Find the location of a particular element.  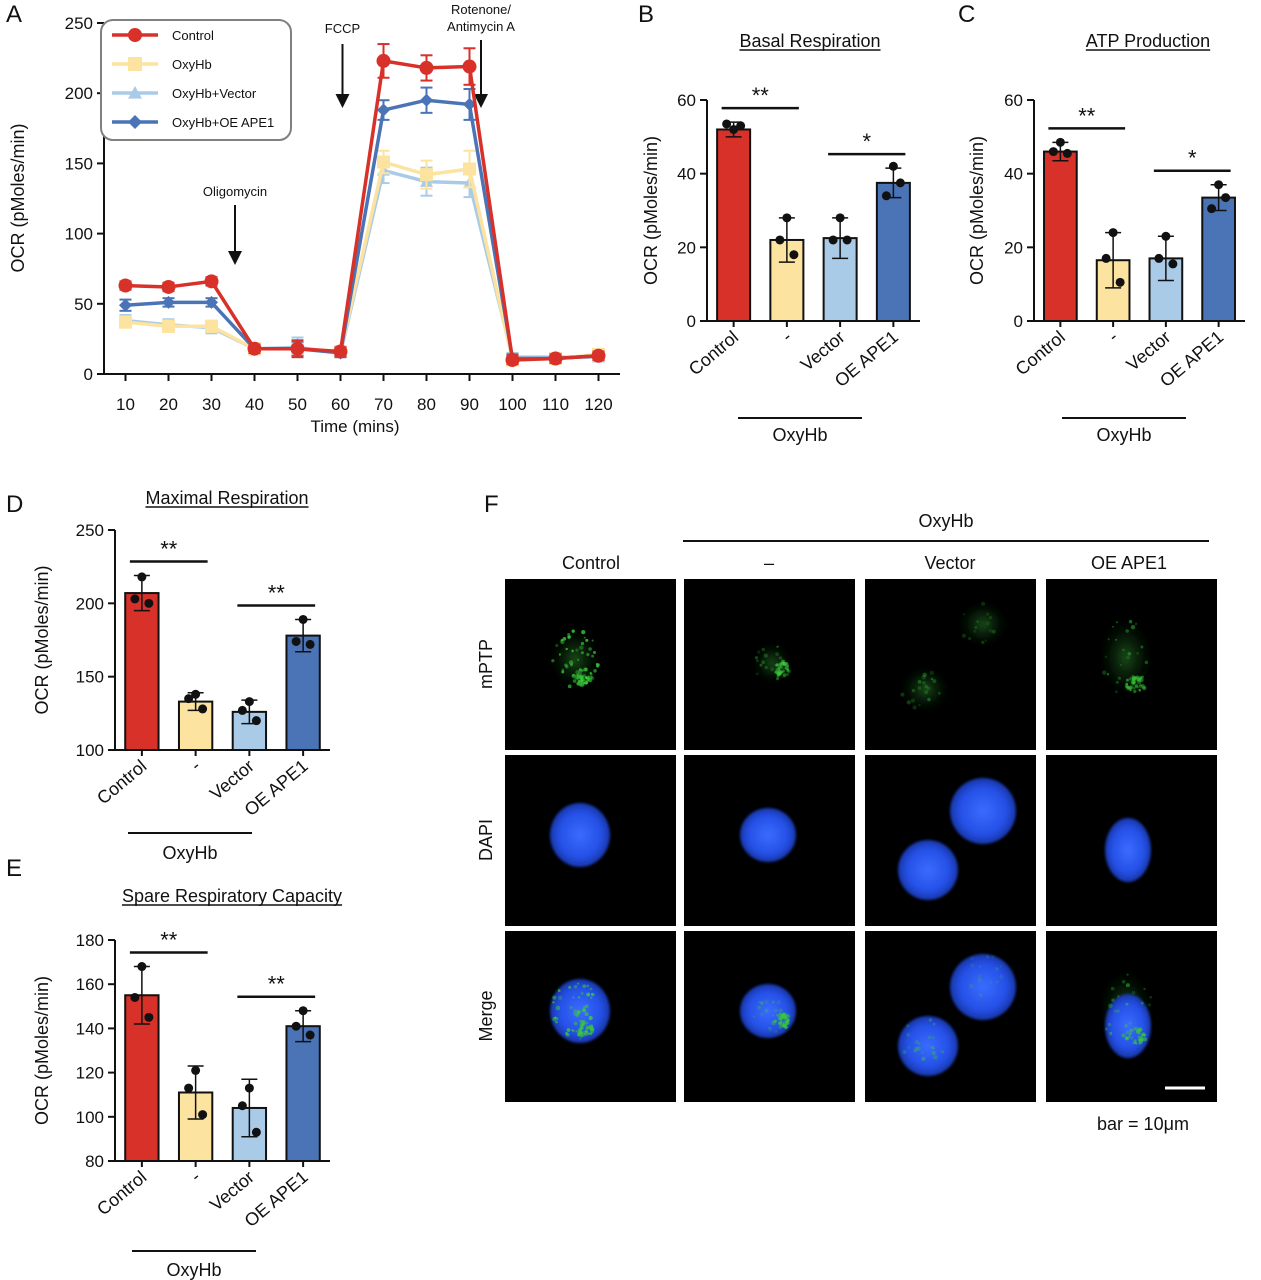

chart-d-y-axis-label: OCR (pMoles/min) is located at coordinates (42, 639).